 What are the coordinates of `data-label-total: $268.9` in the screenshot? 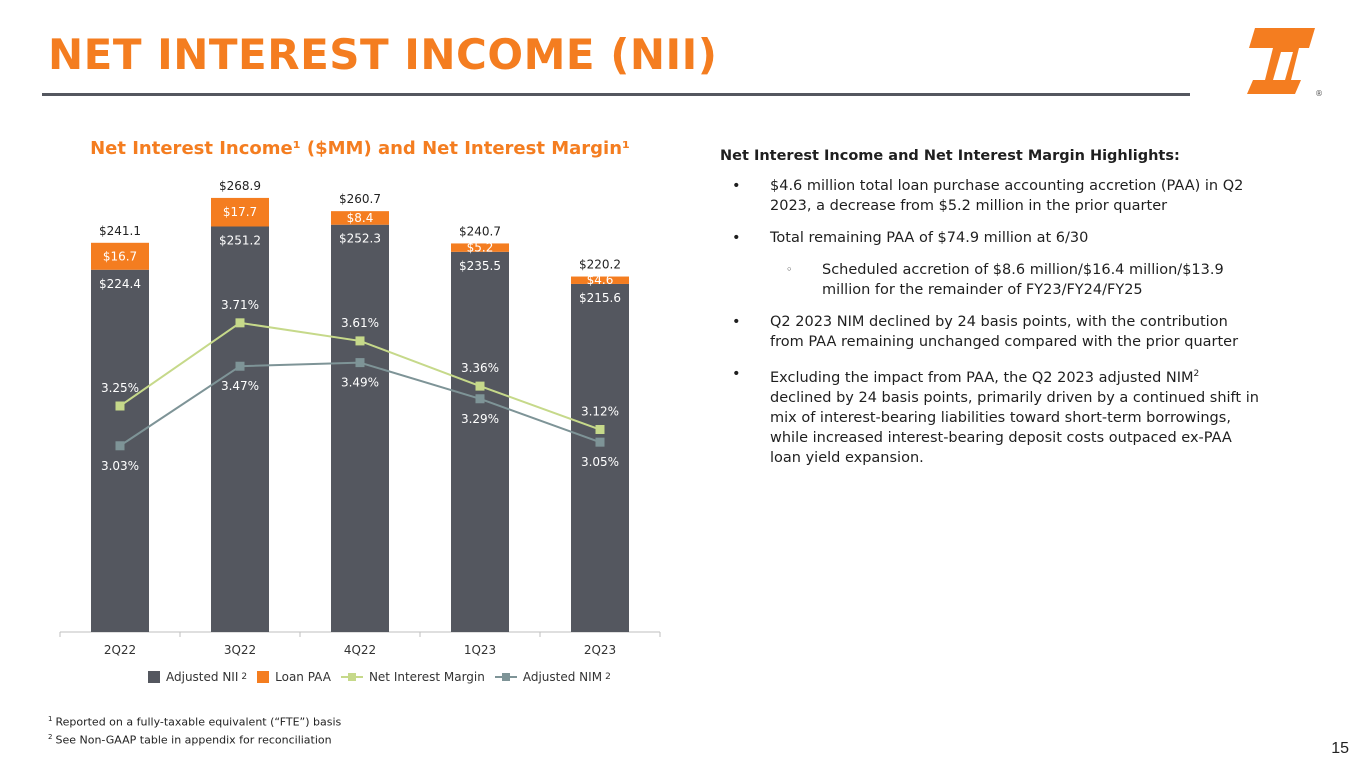 It's located at (240, 186).